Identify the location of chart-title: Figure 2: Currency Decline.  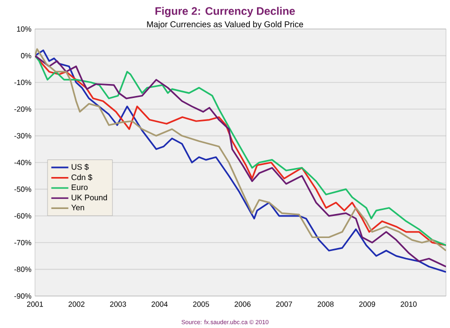
(225, 12).